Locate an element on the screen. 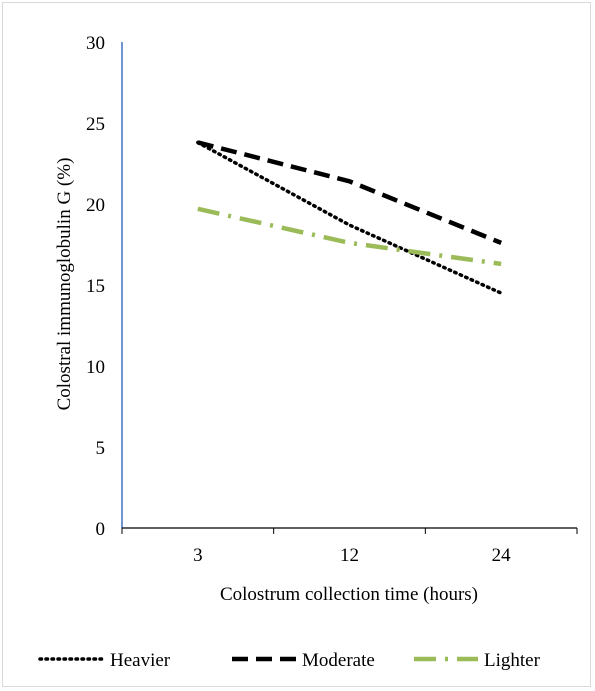 The image size is (595, 691). y-tick-label-3: 15 is located at coordinates (95, 286).